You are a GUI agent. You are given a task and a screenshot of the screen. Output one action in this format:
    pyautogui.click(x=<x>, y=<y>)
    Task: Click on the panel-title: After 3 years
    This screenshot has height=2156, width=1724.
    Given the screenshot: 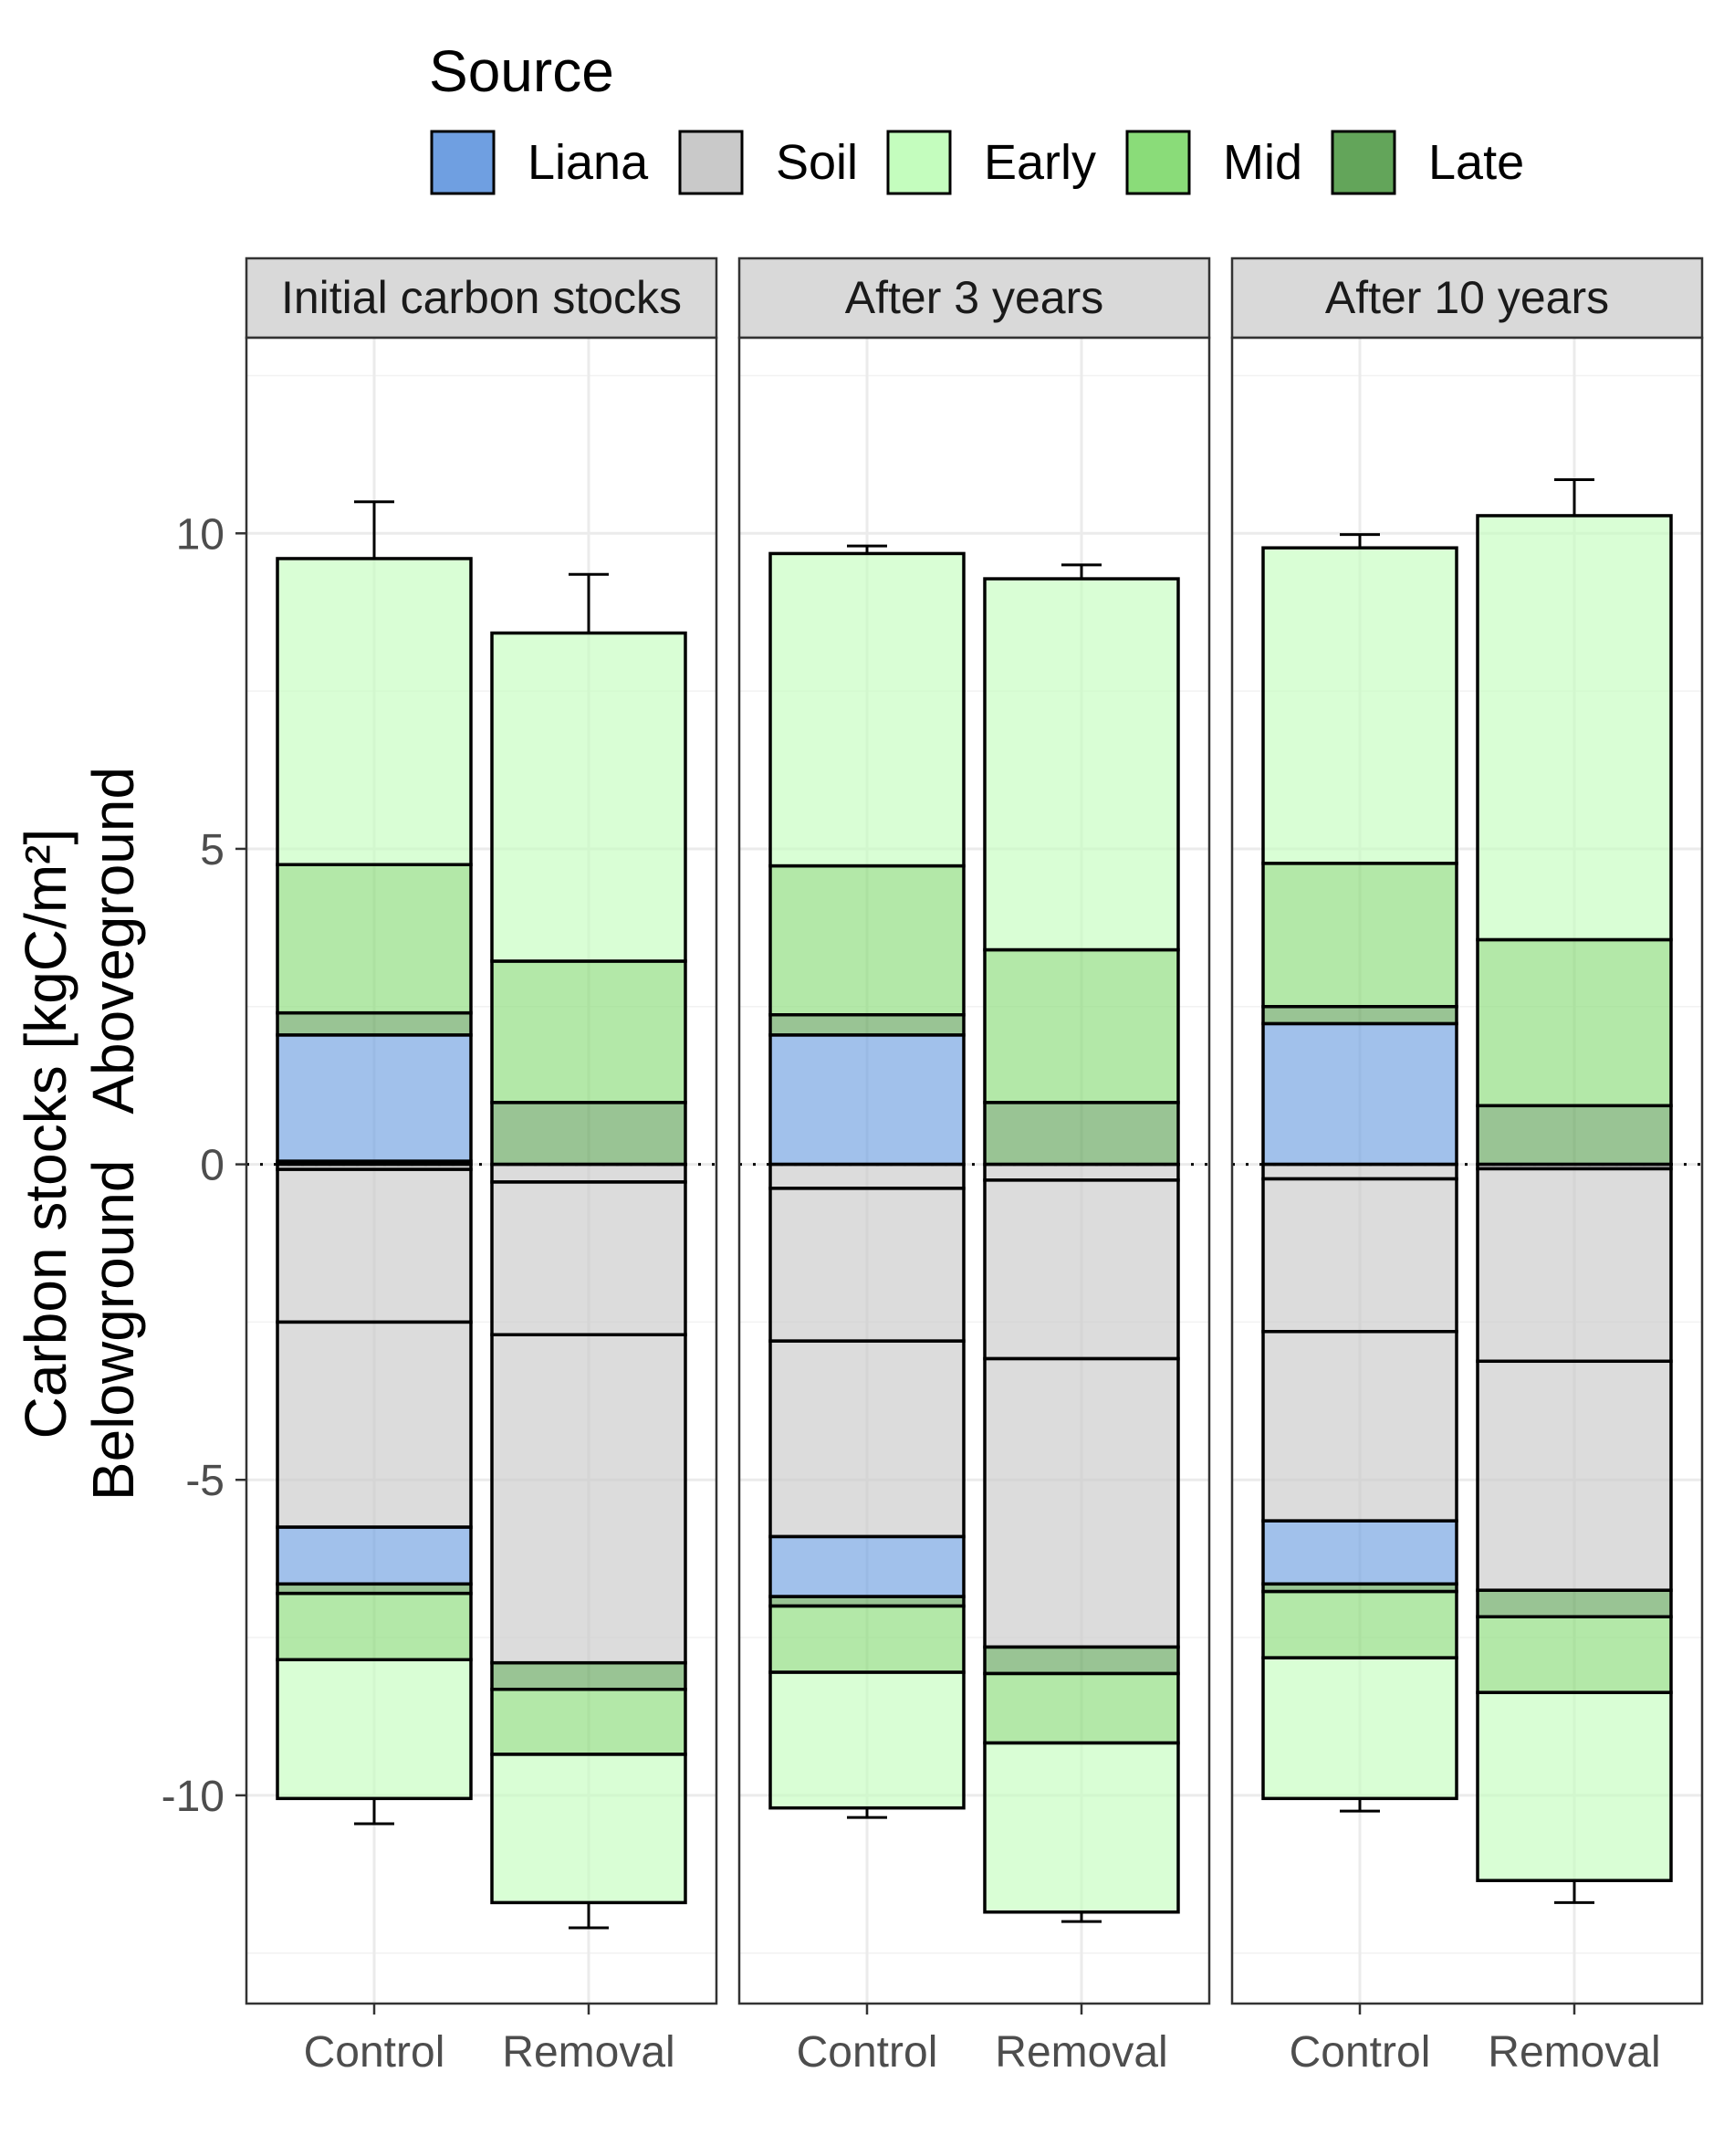 What is the action you would take?
    pyautogui.click(x=974, y=298)
    